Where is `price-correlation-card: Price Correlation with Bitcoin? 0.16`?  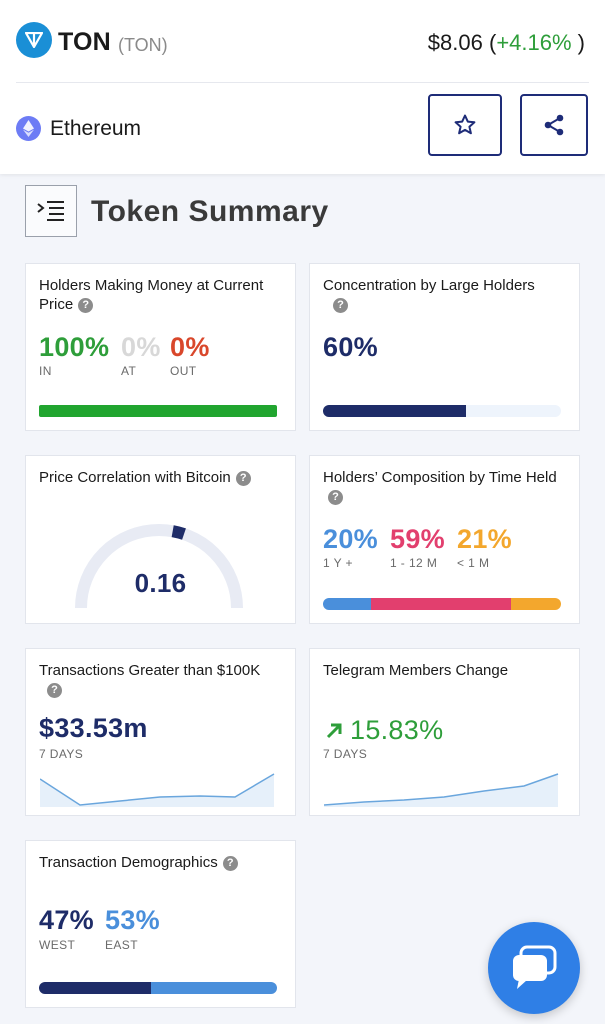 price-correlation-card: Price Correlation with Bitcoin? 0.16 is located at coordinates (160, 539).